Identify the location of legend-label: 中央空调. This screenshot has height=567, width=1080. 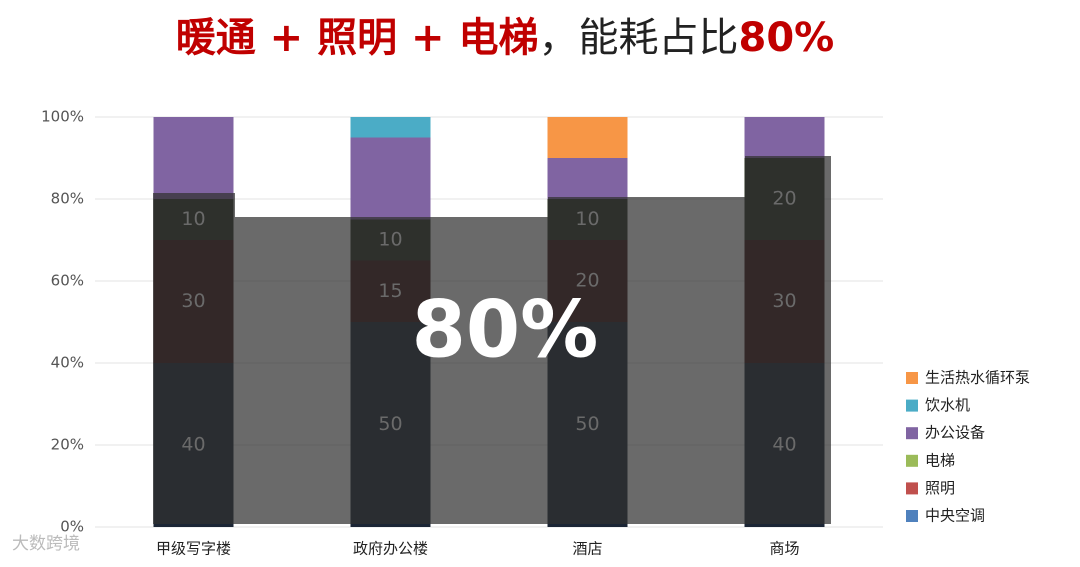
(955, 516).